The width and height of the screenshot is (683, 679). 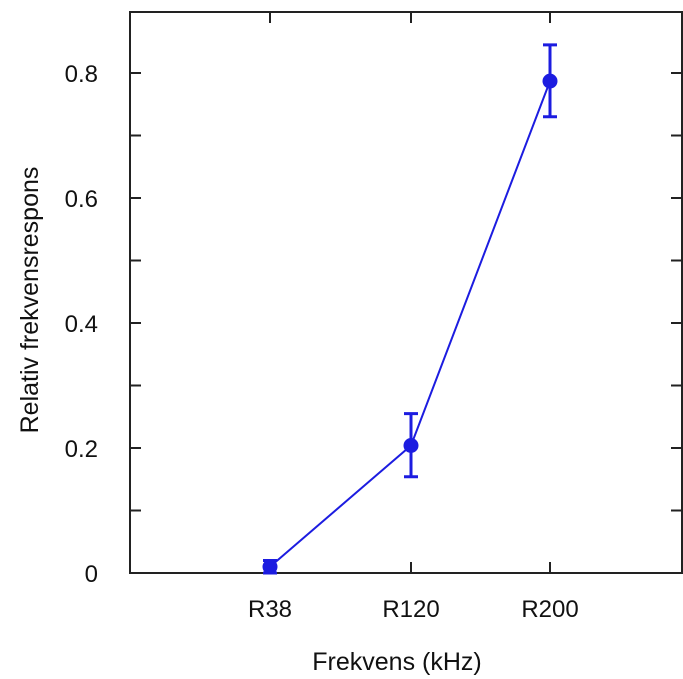 What do you see at coordinates (410, 609) in the screenshot?
I see `x-tick-label: R120` at bounding box center [410, 609].